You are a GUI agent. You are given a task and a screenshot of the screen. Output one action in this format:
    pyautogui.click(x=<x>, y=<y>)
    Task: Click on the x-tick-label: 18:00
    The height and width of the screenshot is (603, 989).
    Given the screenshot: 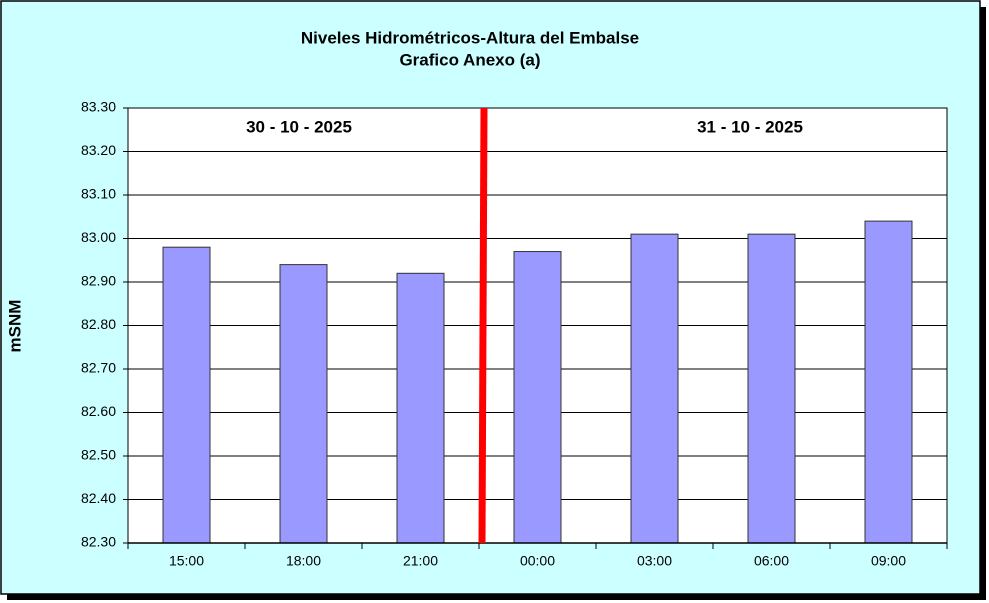 What is the action you would take?
    pyautogui.click(x=303, y=561)
    